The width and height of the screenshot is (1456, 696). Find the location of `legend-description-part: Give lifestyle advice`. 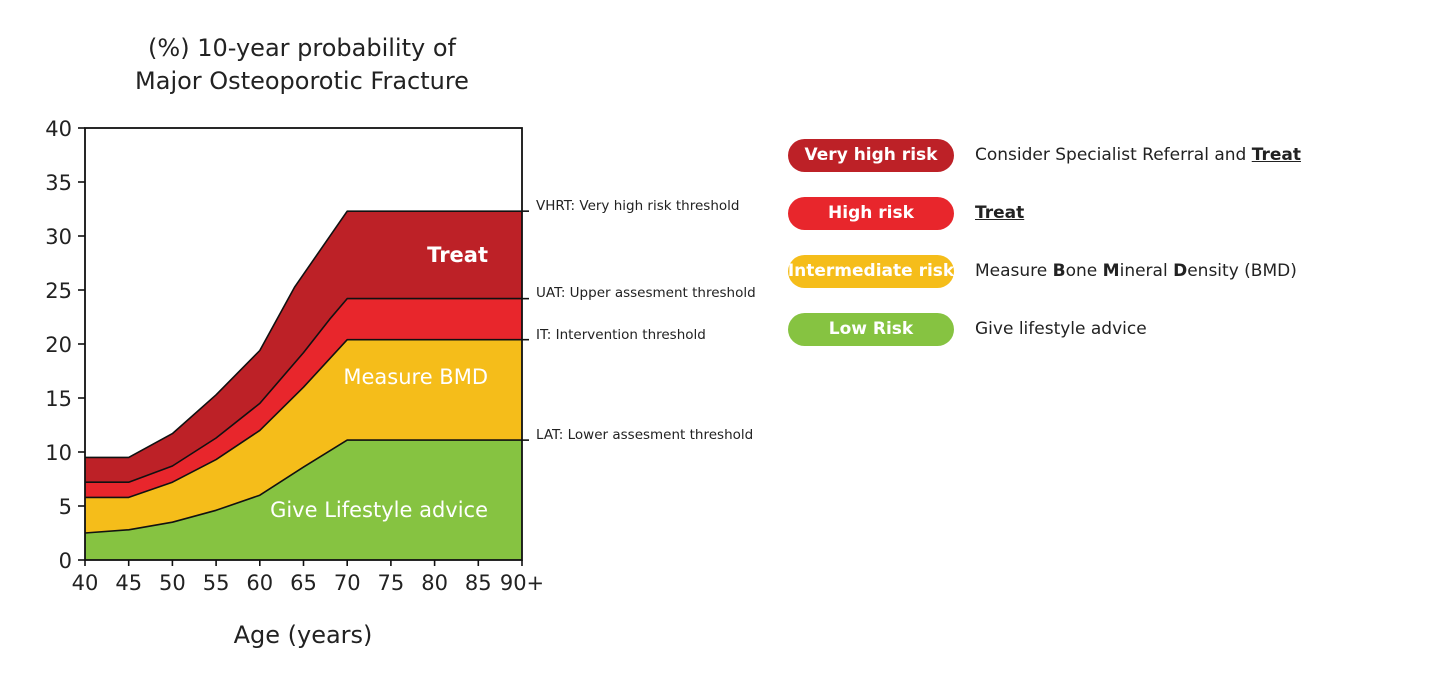

legend-description-part: Give lifestyle advice is located at coordinates (1061, 329).